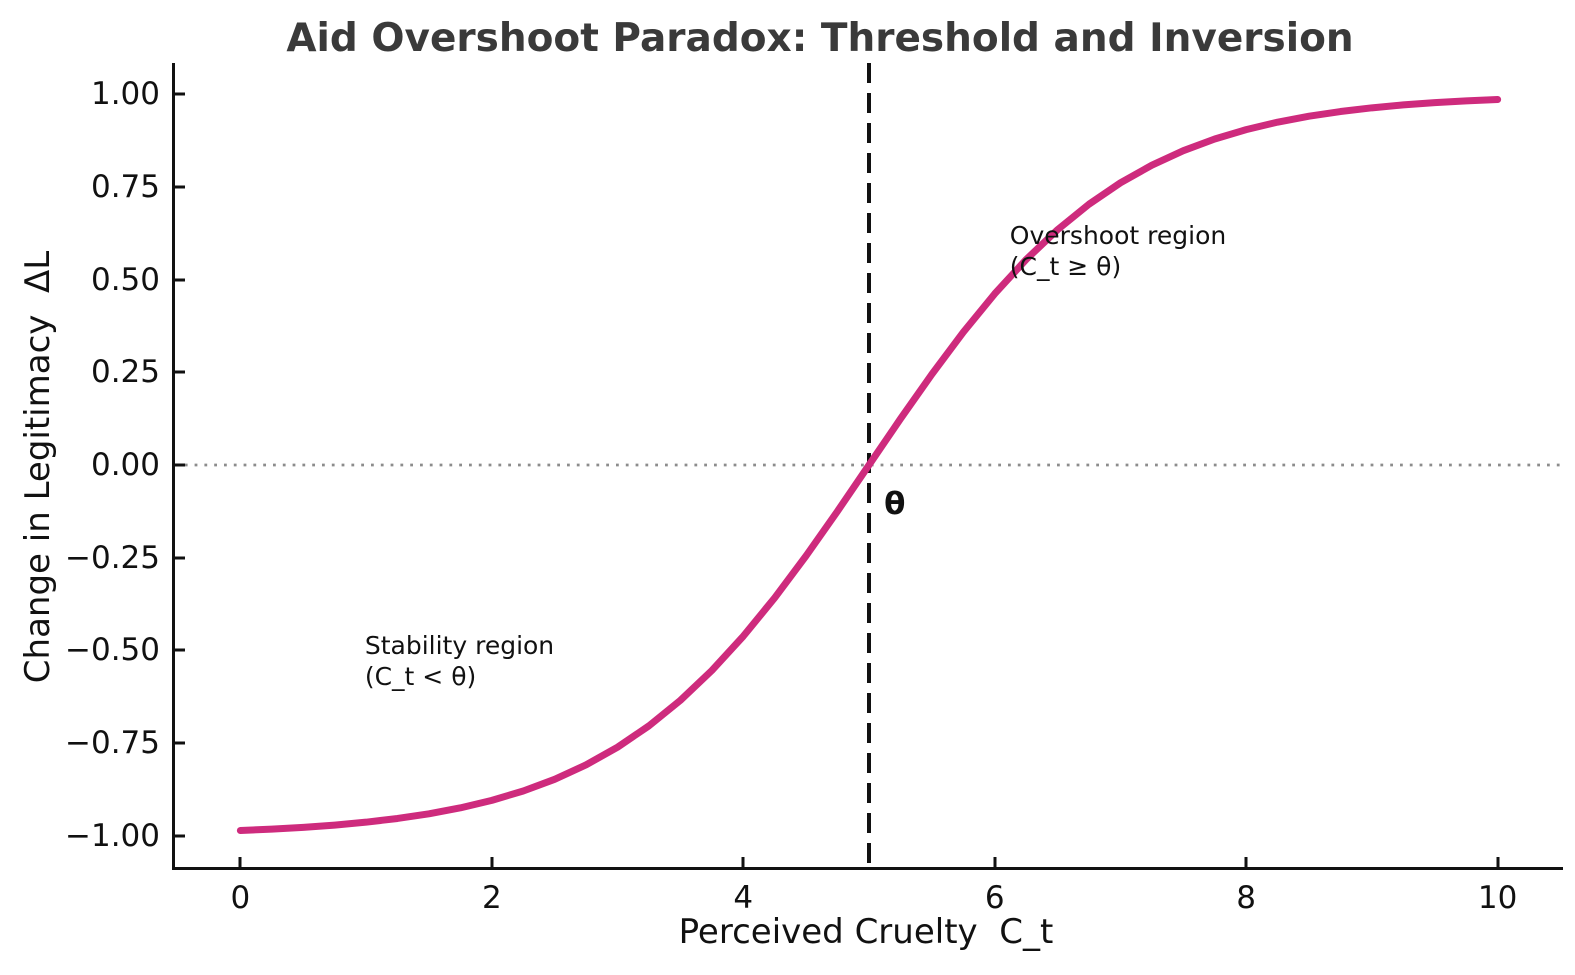 This screenshot has width=1575, height=975. I want to click on y-tick-label: −0.25, so click(112, 557).